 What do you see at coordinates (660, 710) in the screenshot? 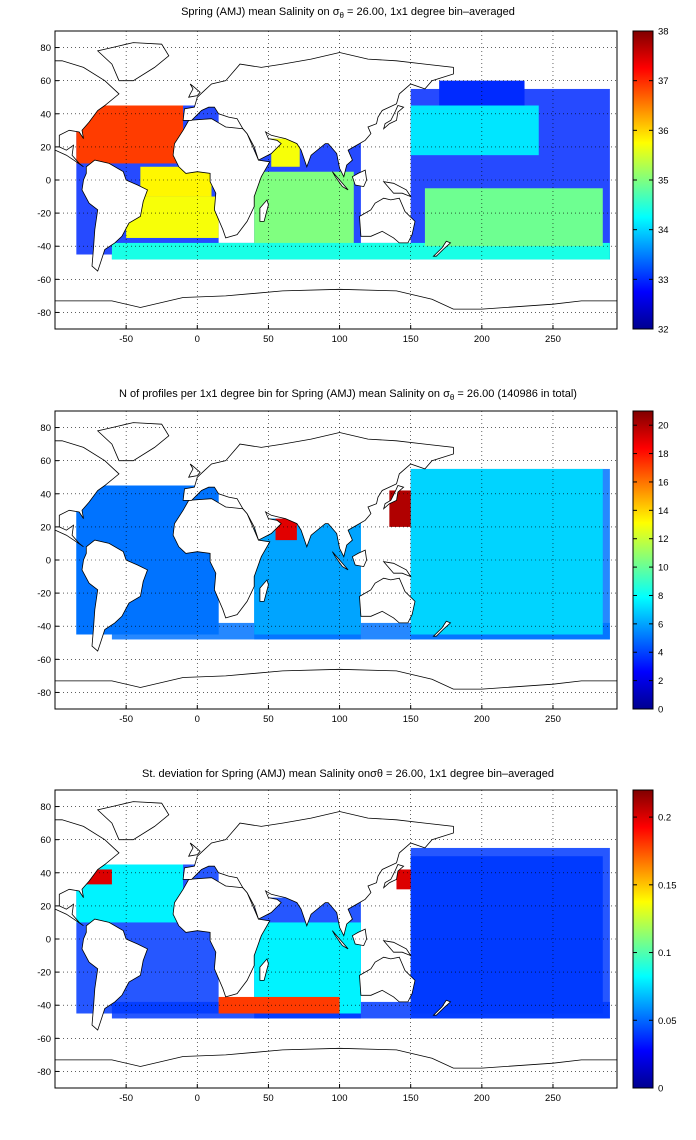
I see `colorbar-tick-label: 0` at bounding box center [660, 710].